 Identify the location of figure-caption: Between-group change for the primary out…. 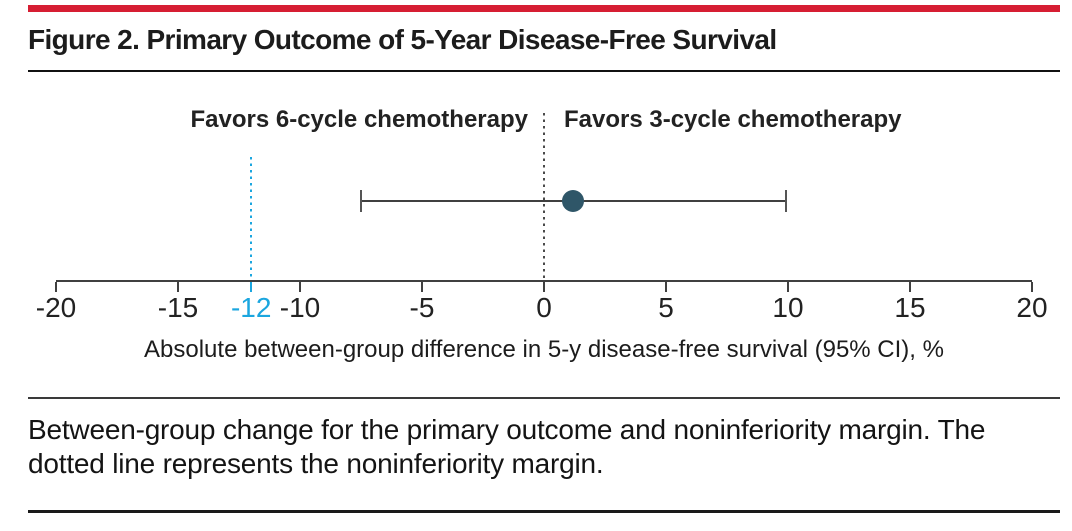
(507, 446).